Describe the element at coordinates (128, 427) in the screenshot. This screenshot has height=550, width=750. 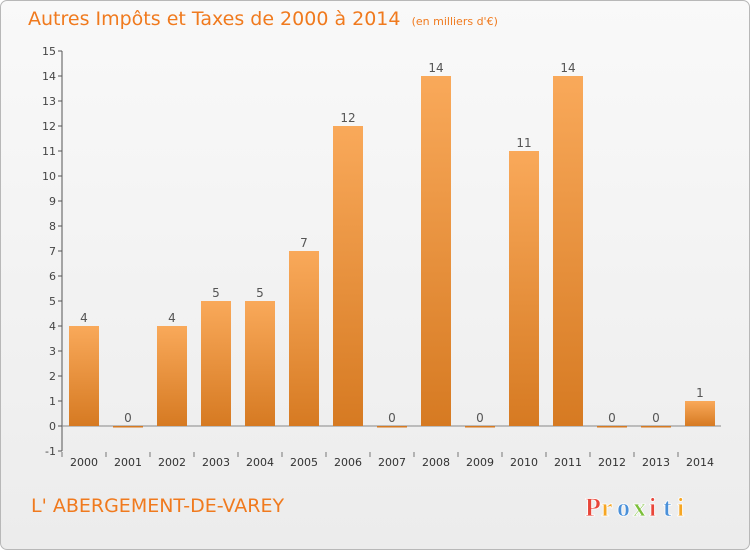
I see `bar-2001` at that location.